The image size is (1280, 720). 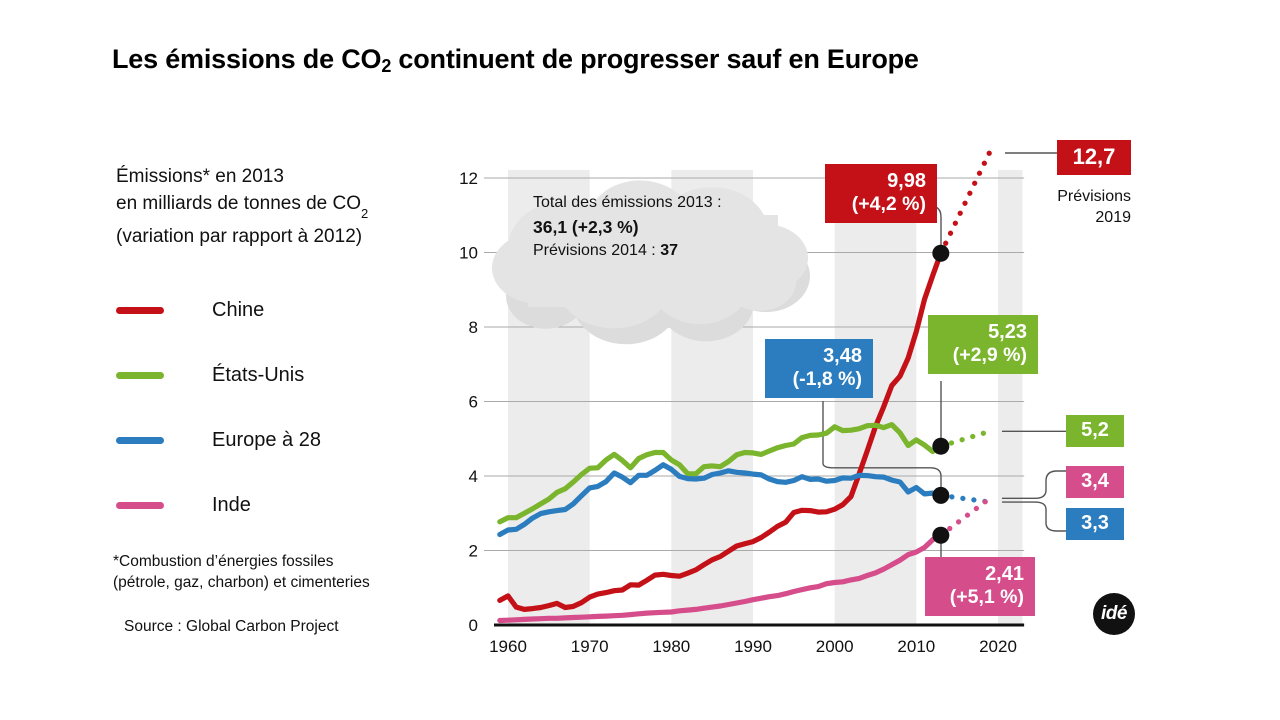 I want to click on legend-label-europe: Europe à 28, so click(x=266, y=440).